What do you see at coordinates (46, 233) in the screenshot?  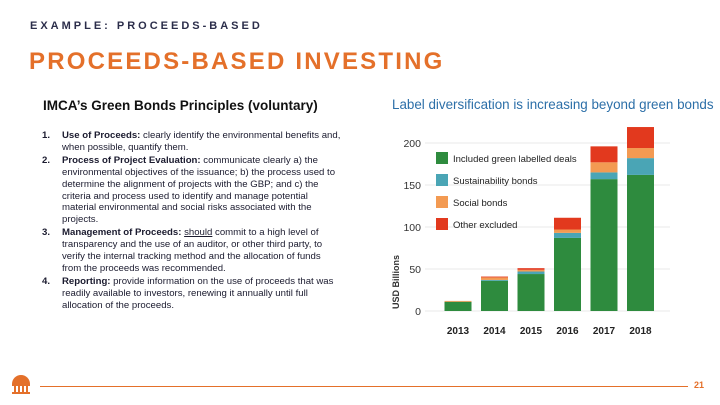 I see `principle-number: 3.` at bounding box center [46, 233].